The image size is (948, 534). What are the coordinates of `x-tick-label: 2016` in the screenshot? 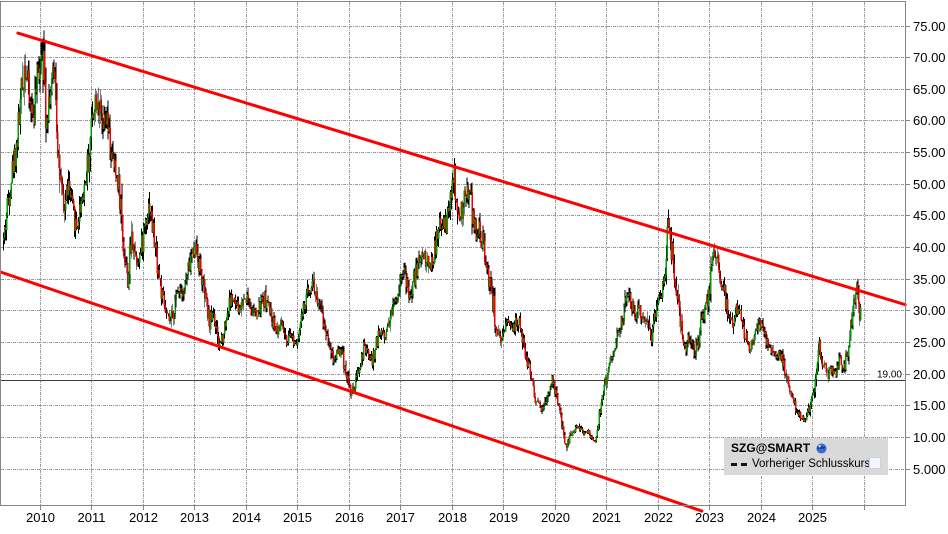 It's located at (349, 517).